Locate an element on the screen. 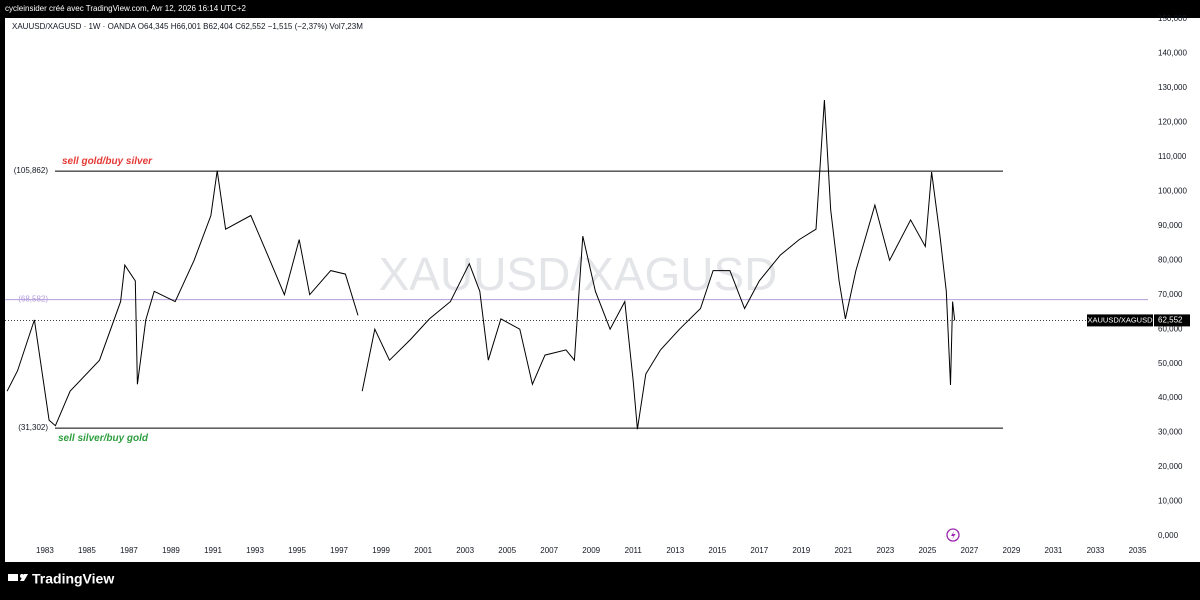 The image size is (1200, 600). y-tick-label: 10,000 is located at coordinates (1170, 501).